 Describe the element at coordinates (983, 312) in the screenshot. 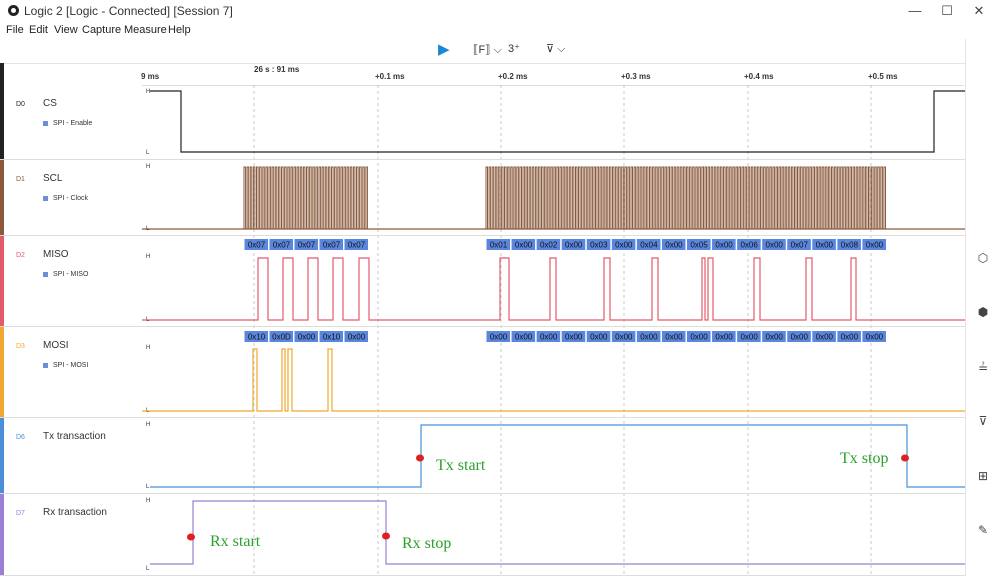

I see `trigger-panel-icon: ⬢` at that location.